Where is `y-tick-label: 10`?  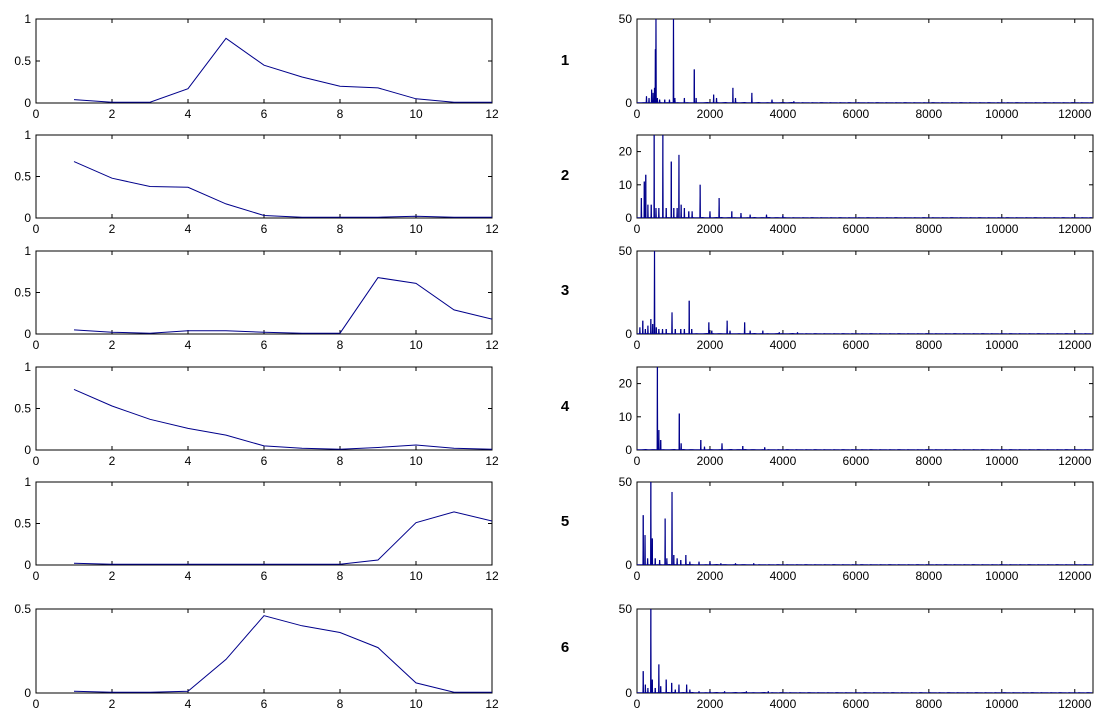 y-tick-label: 10 is located at coordinates (626, 417).